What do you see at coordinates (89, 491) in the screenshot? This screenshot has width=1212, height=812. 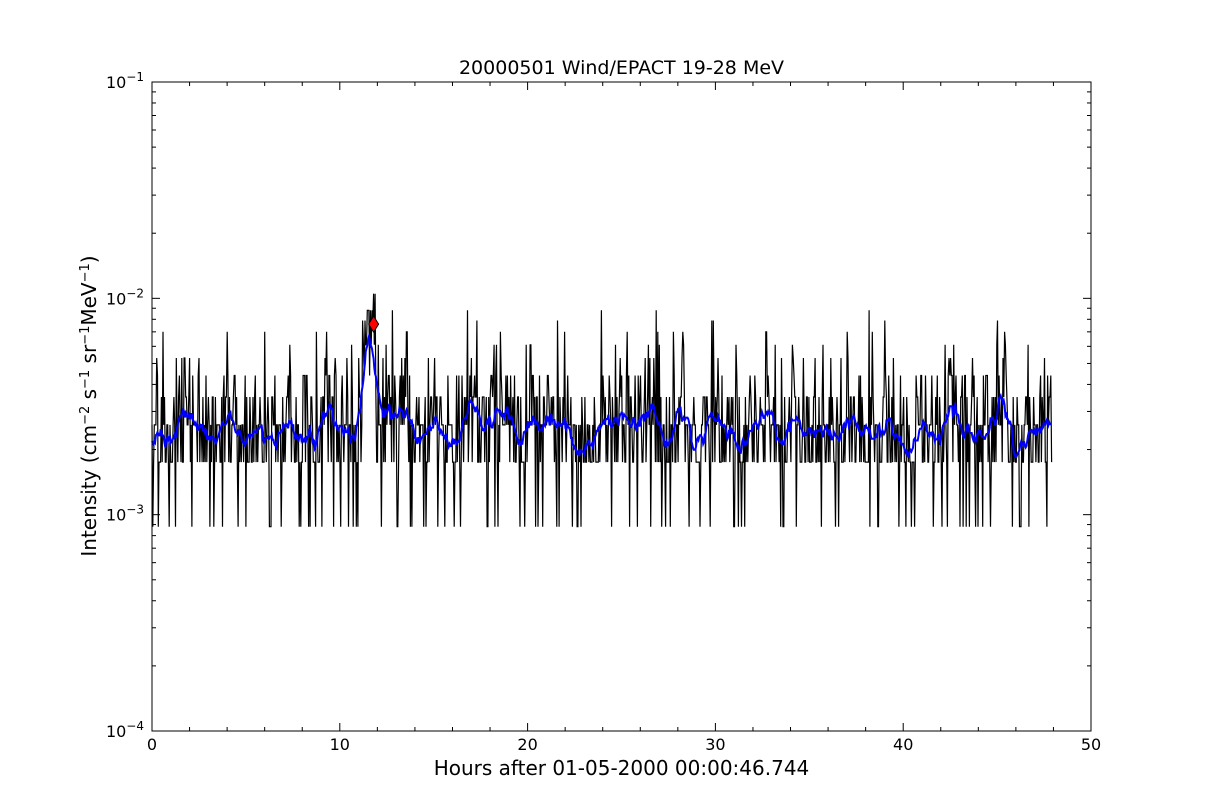 I see `y-axis-label-text: Intensity (cm` at bounding box center [89, 491].